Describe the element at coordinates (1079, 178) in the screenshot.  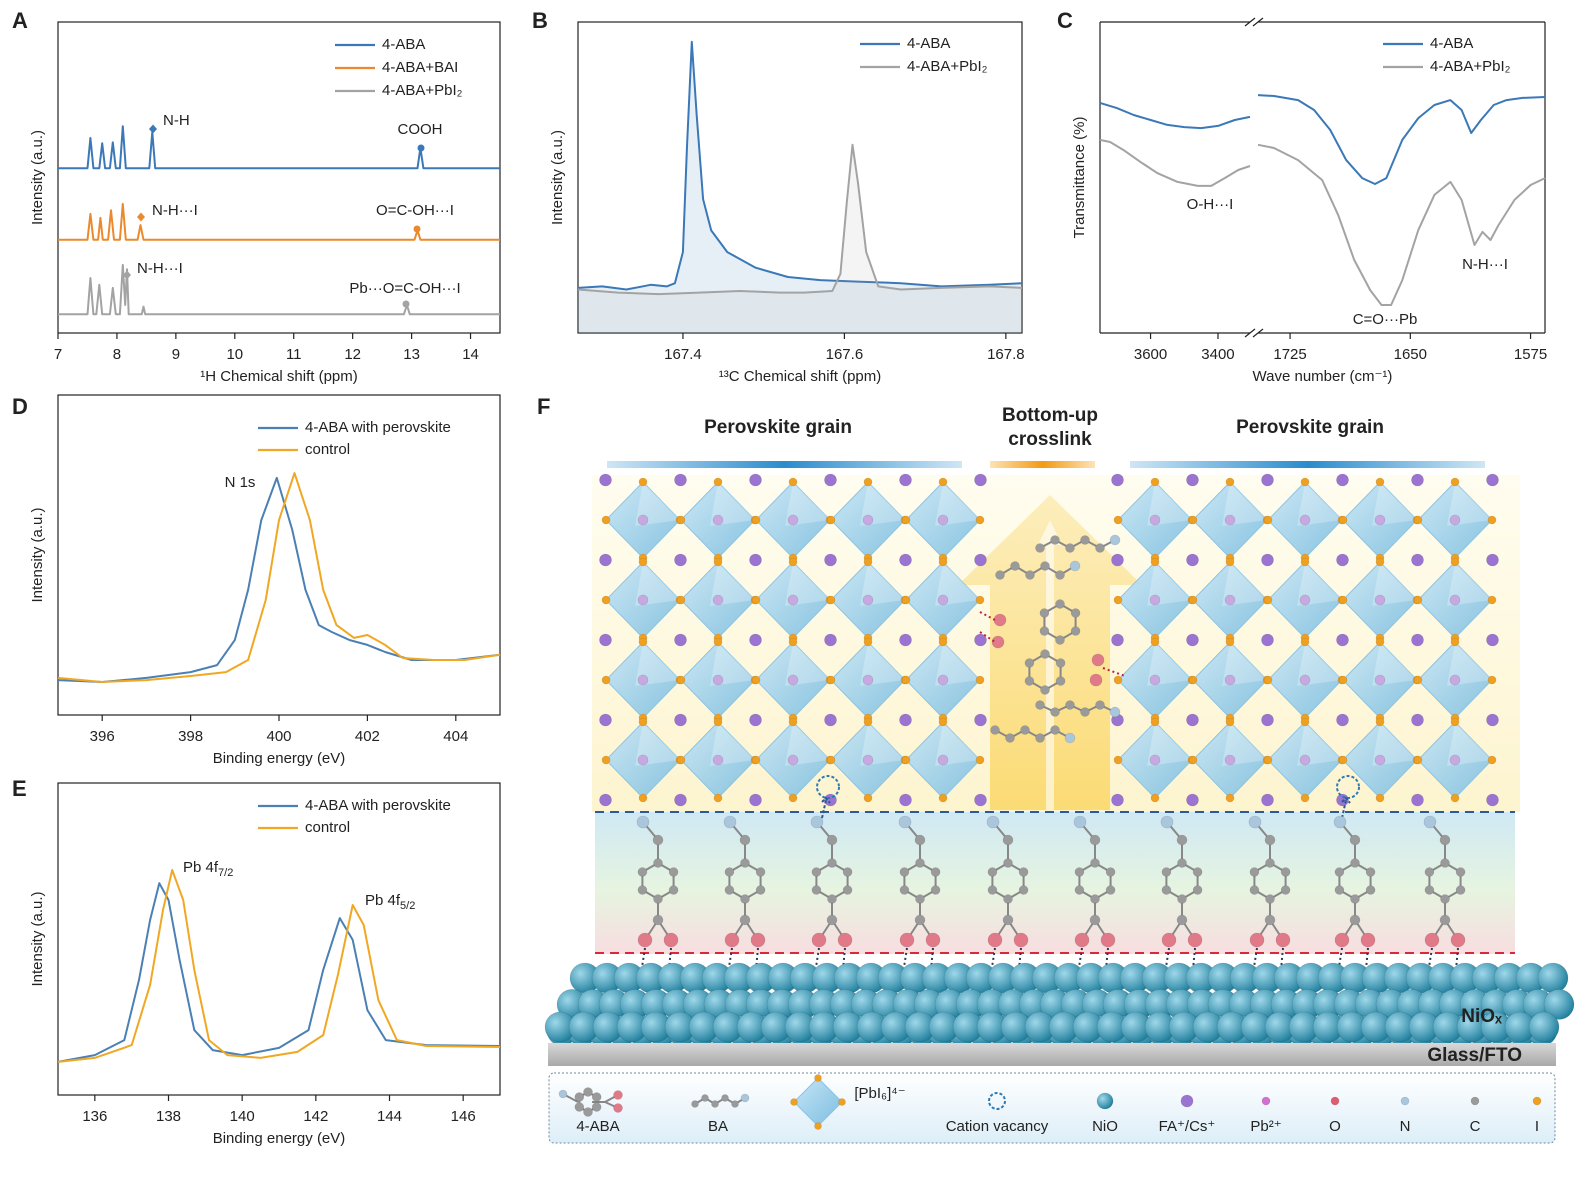
I see `y-axis-label: Transmittance (%)` at that location.